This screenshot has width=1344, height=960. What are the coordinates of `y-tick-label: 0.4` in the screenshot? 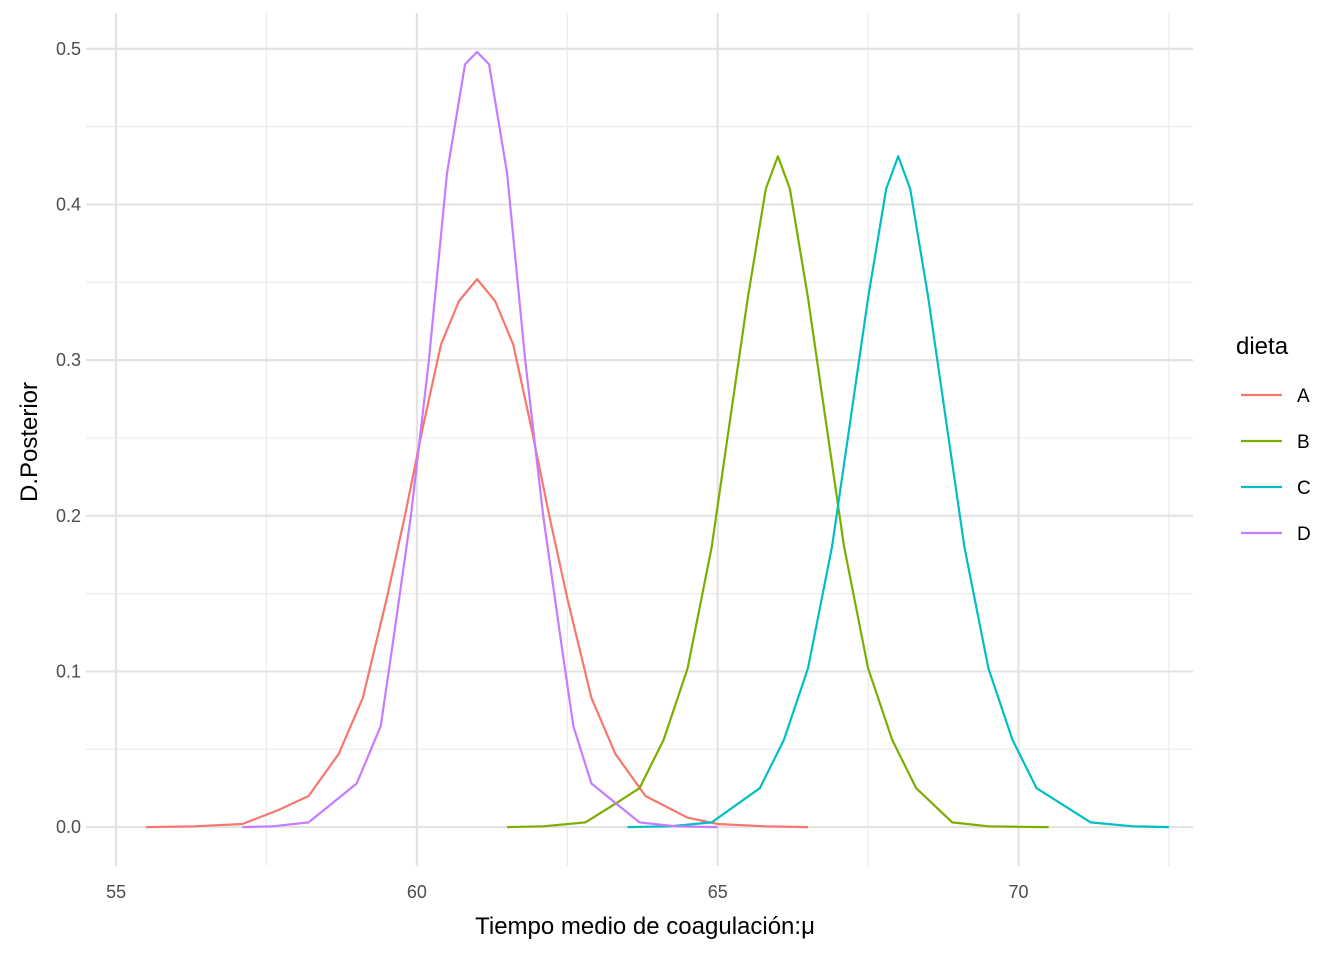 It's located at (68, 204).